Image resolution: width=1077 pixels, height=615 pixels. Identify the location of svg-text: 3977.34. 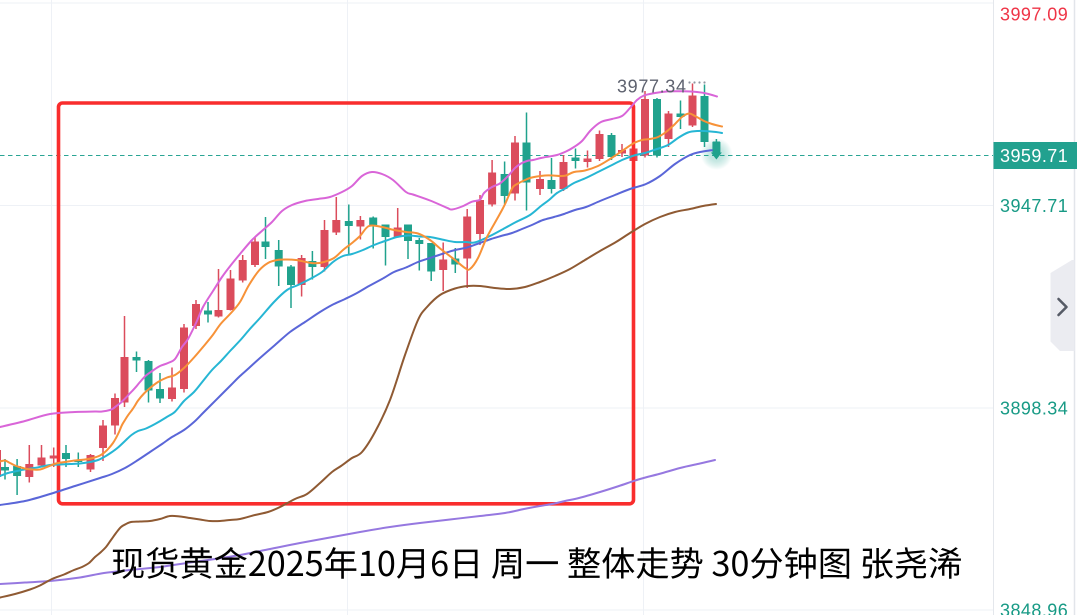
(652, 87).